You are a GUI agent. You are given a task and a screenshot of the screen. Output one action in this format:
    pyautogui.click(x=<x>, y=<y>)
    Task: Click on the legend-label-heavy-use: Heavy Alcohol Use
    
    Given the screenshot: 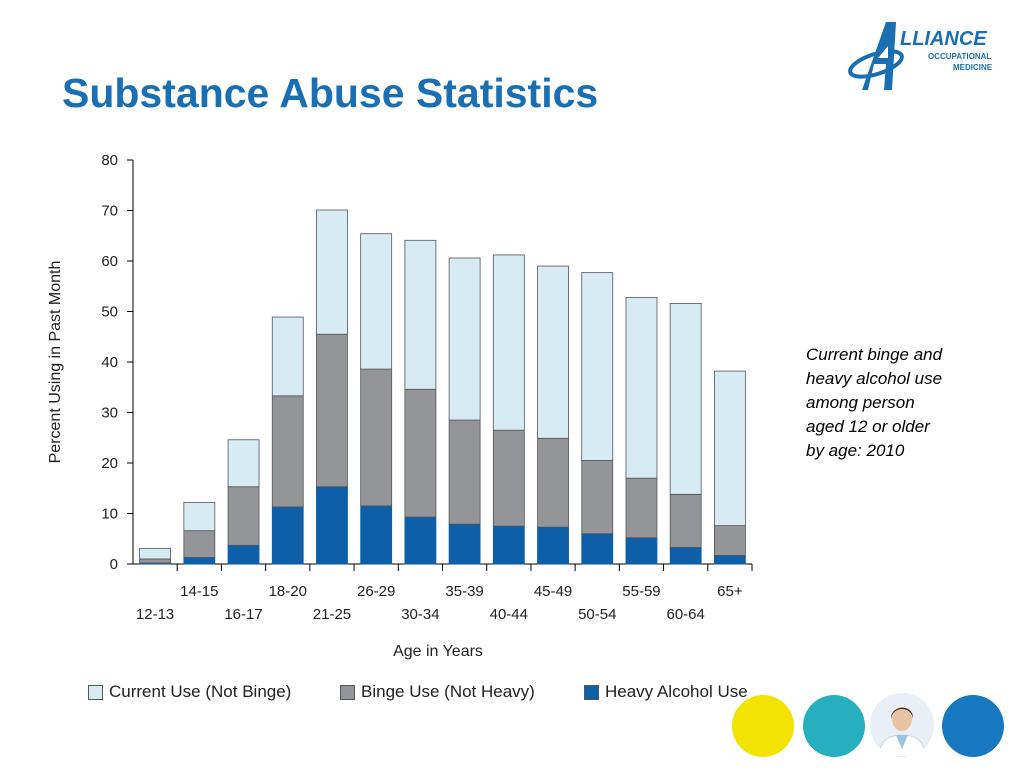 What is the action you would take?
    pyautogui.click(x=676, y=691)
    